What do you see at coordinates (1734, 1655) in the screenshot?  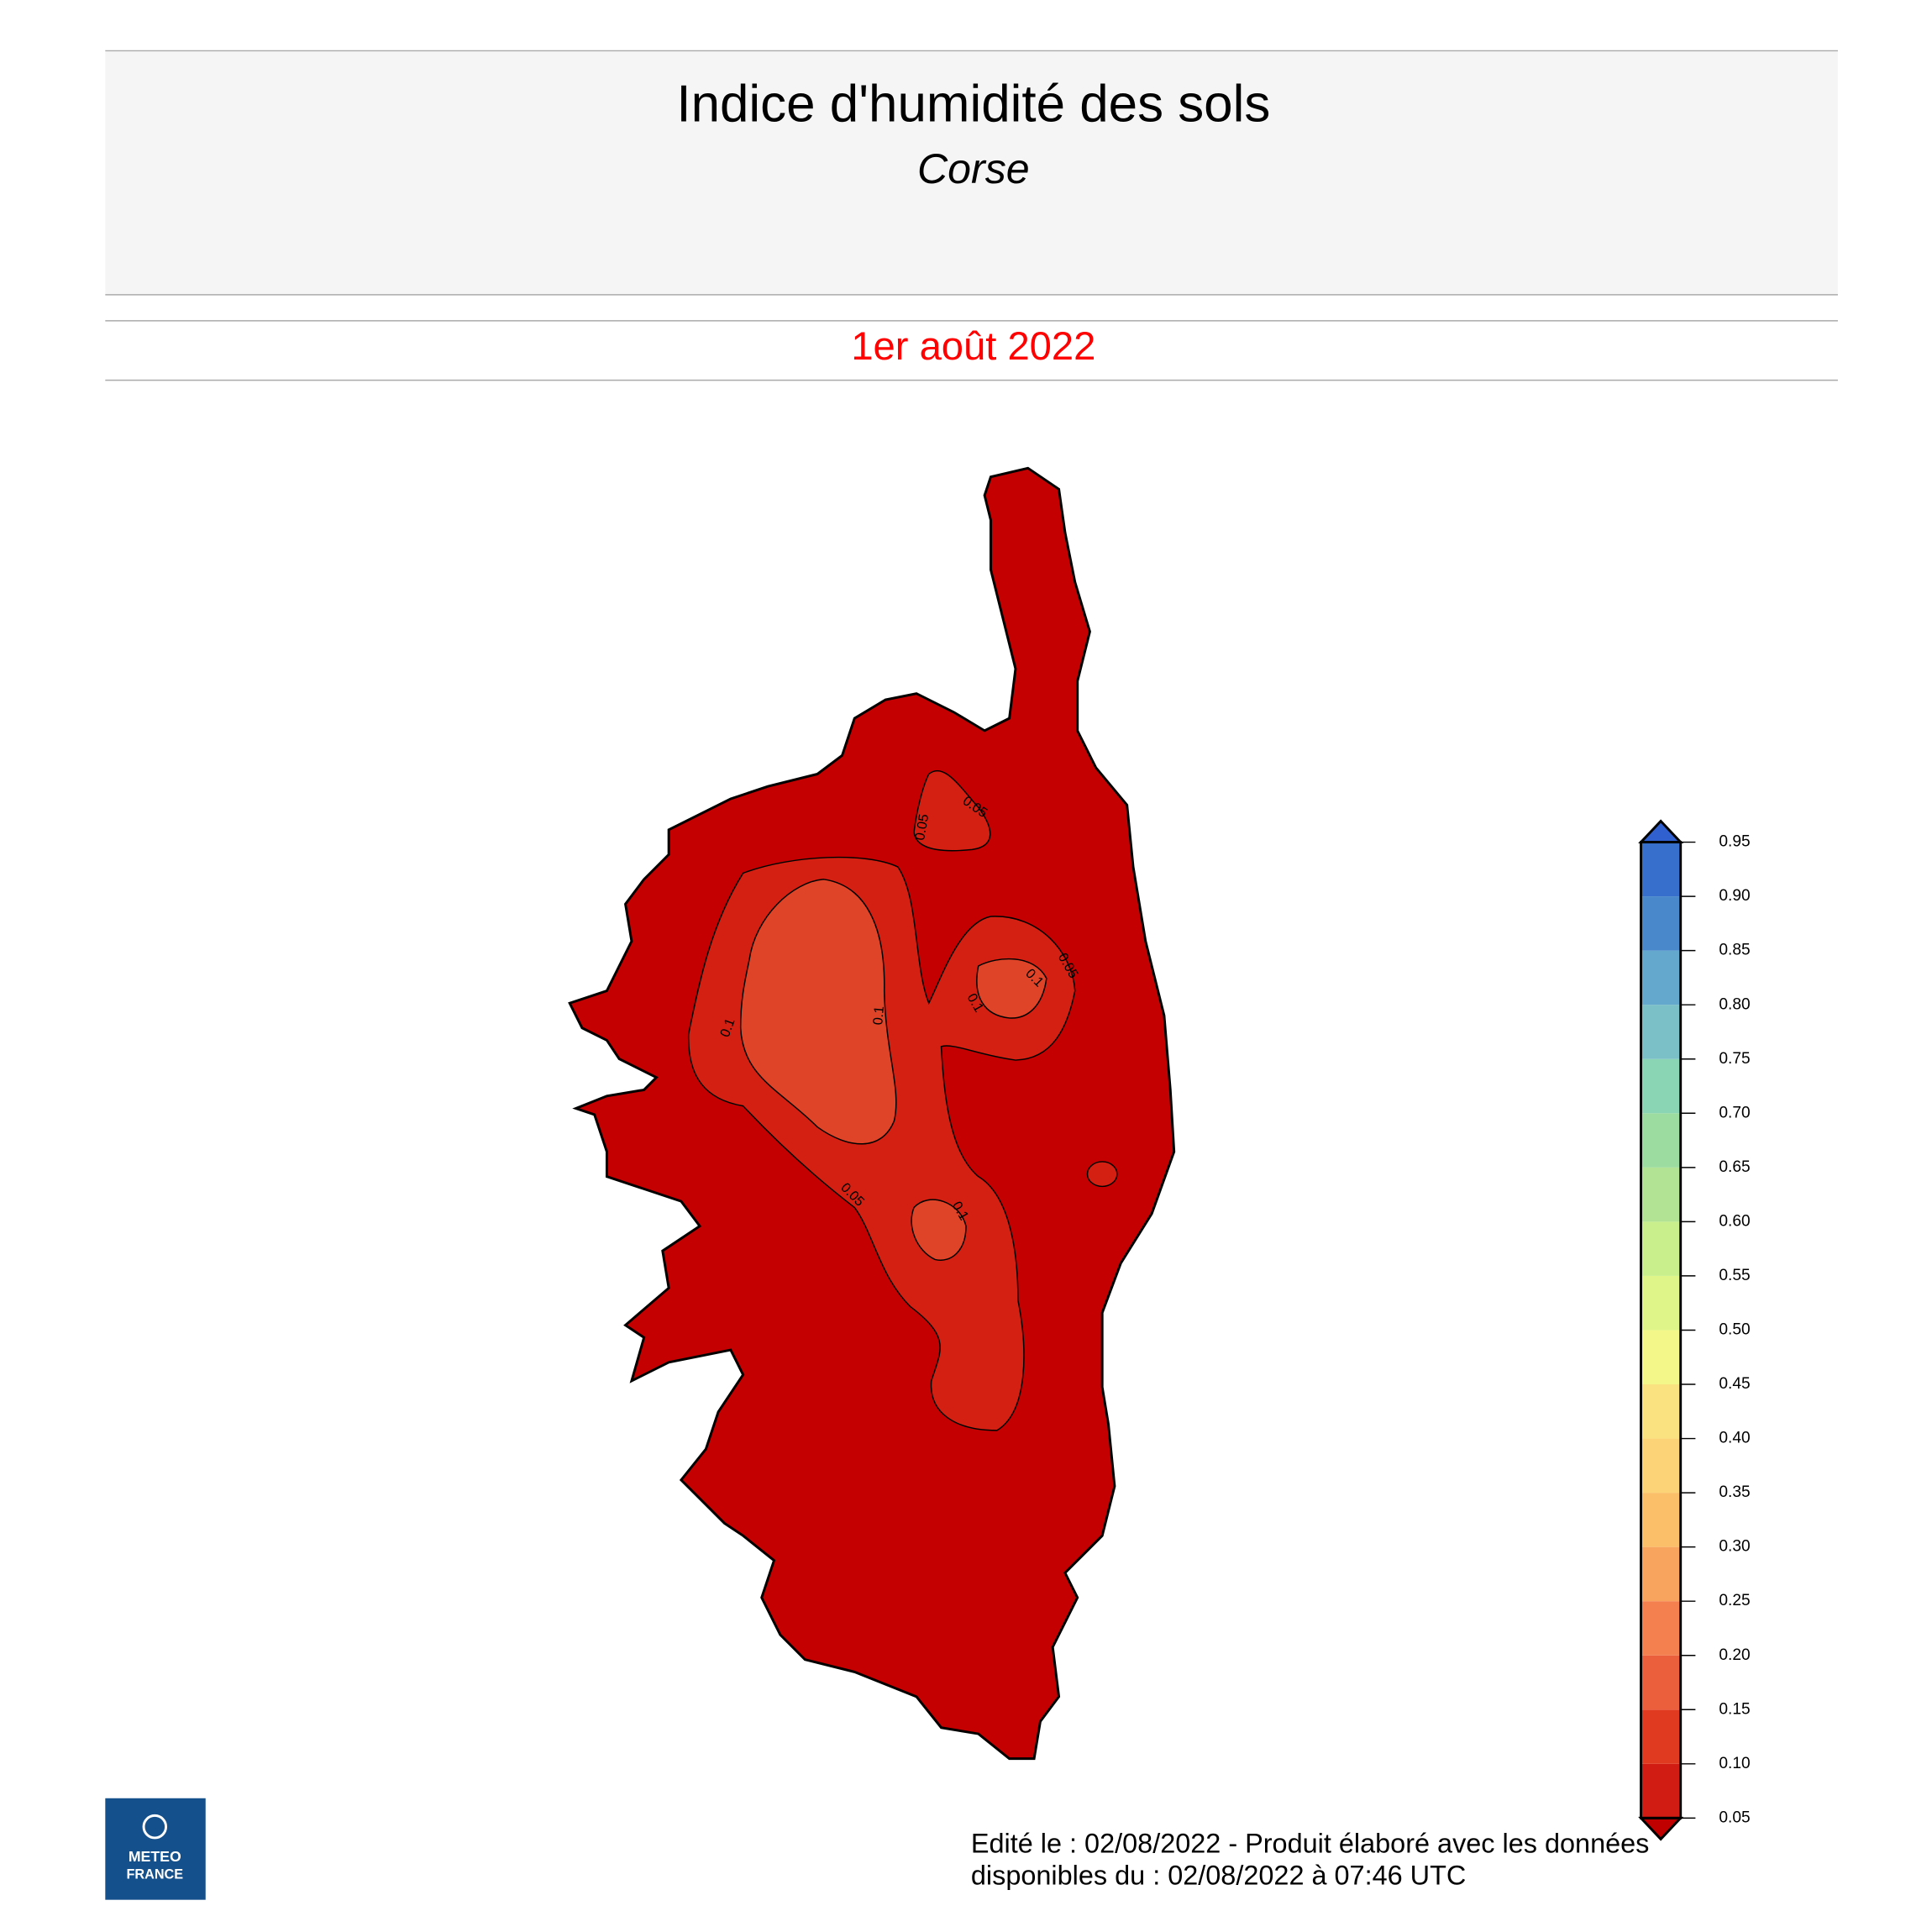 I see `legend-tick-label: 0.20` at bounding box center [1734, 1655].